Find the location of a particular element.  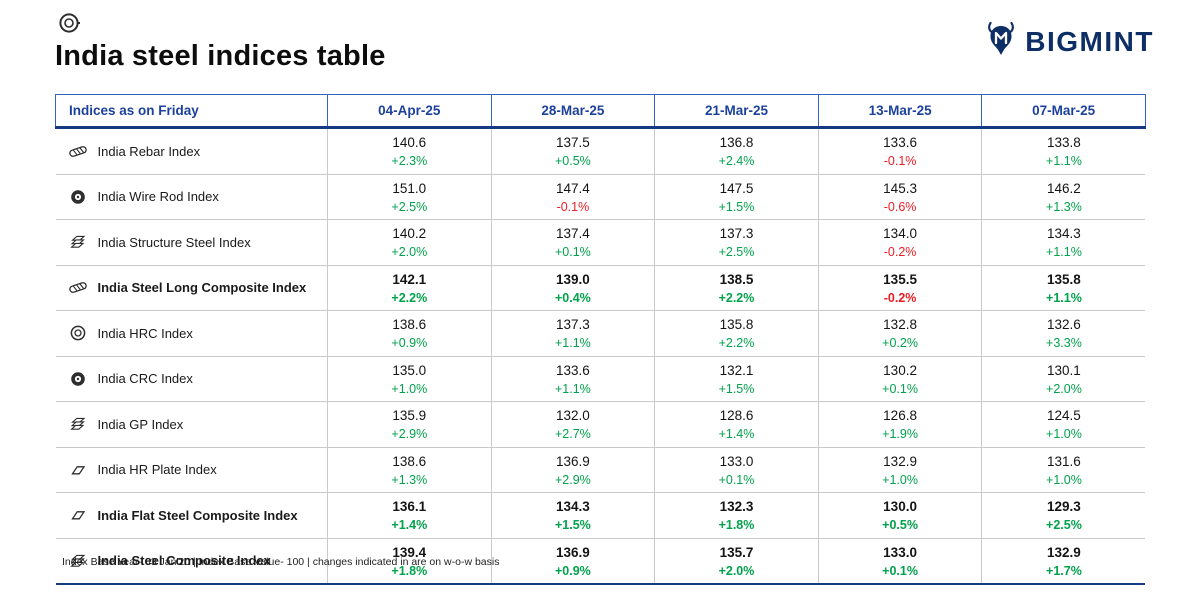

value-cell: 137.3 +1.1% is located at coordinates (573, 333).